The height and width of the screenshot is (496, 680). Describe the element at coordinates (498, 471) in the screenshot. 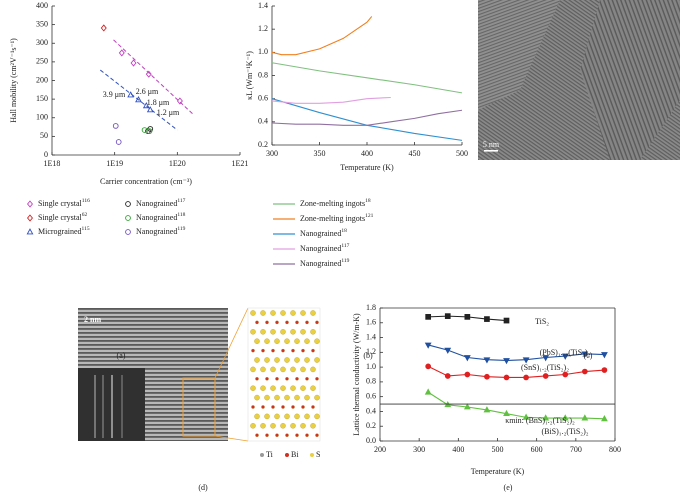

I see `x-axis-label: Temperature (K)` at that location.